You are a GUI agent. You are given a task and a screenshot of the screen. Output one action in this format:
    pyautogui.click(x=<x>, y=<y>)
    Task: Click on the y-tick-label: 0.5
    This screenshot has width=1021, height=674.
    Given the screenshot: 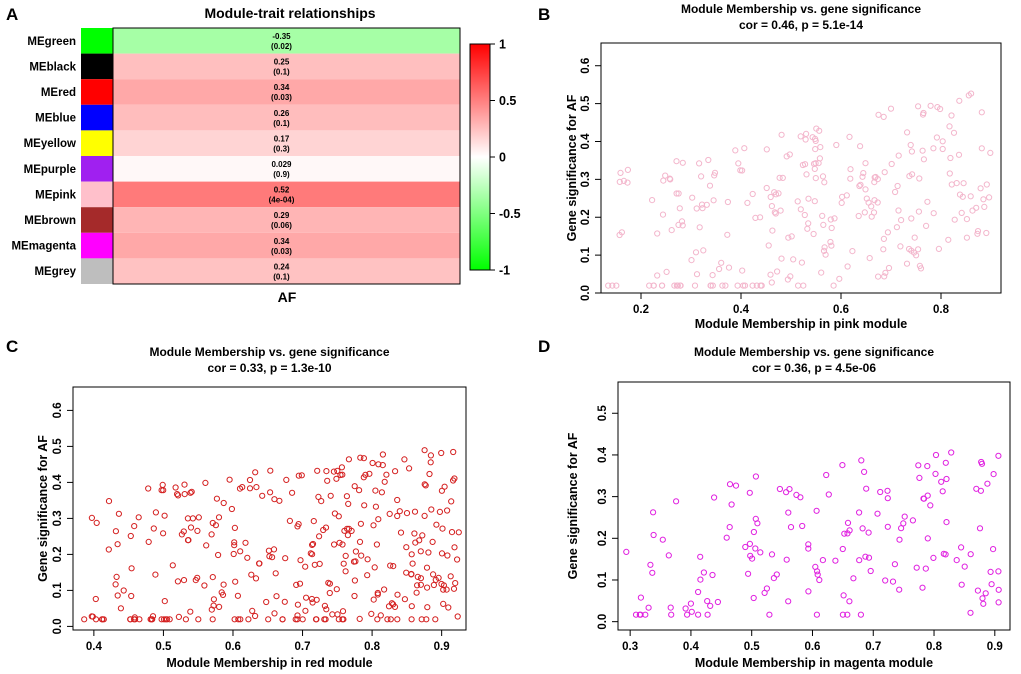 What is the action you would take?
    pyautogui.click(x=603, y=413)
    